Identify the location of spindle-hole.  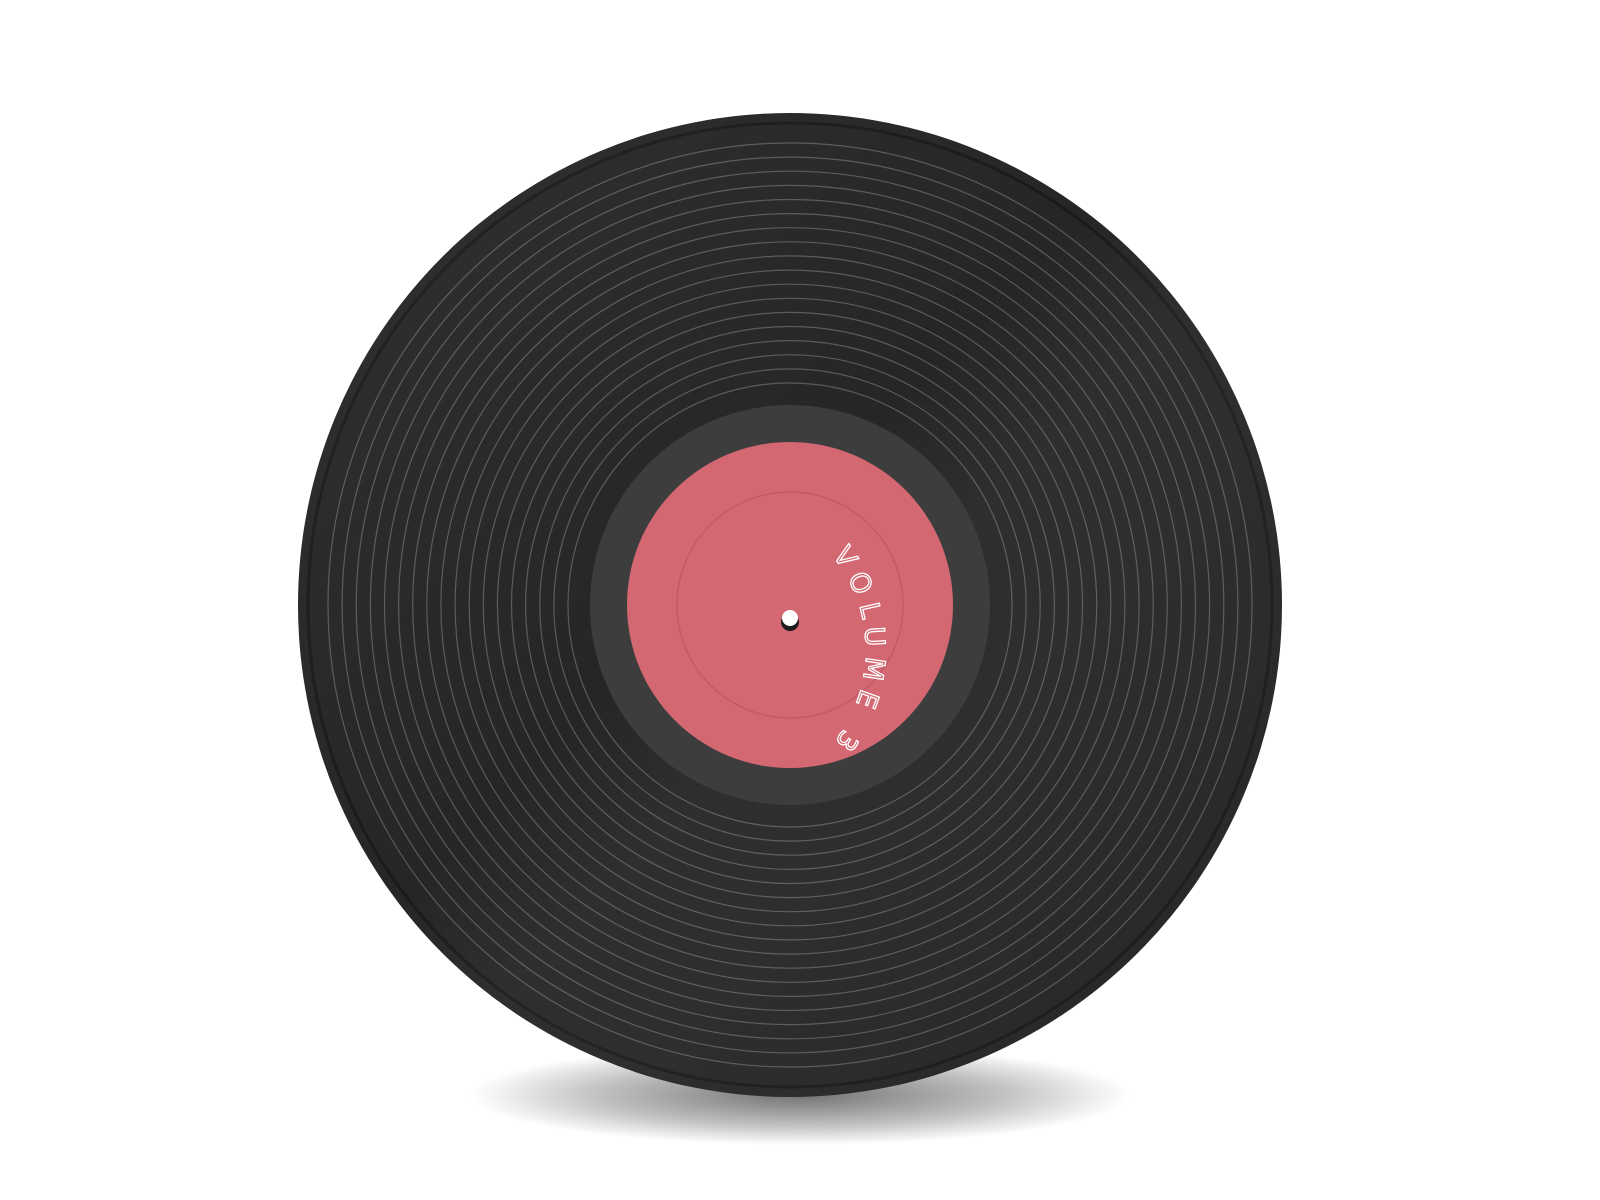
(790, 618).